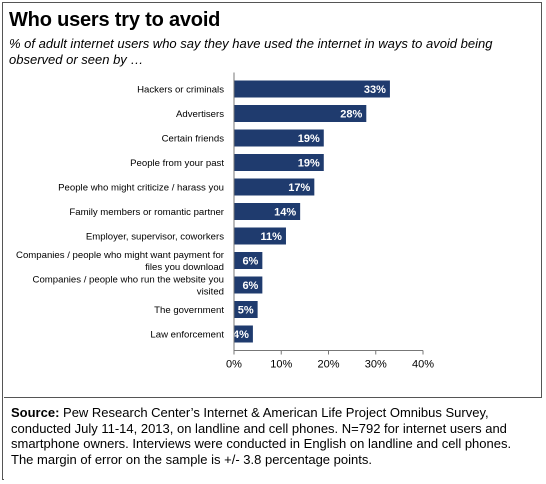 The height and width of the screenshot is (484, 546). What do you see at coordinates (234, 365) in the screenshot?
I see `x-tick-label-0: 0%` at bounding box center [234, 365].